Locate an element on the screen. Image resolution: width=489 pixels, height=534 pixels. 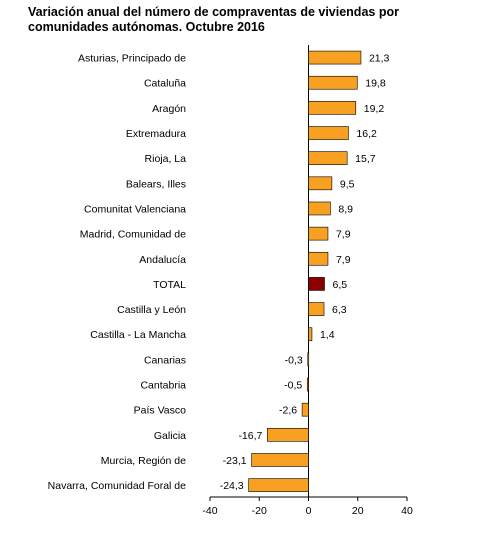
value-label: 19,8 is located at coordinates (375, 84).